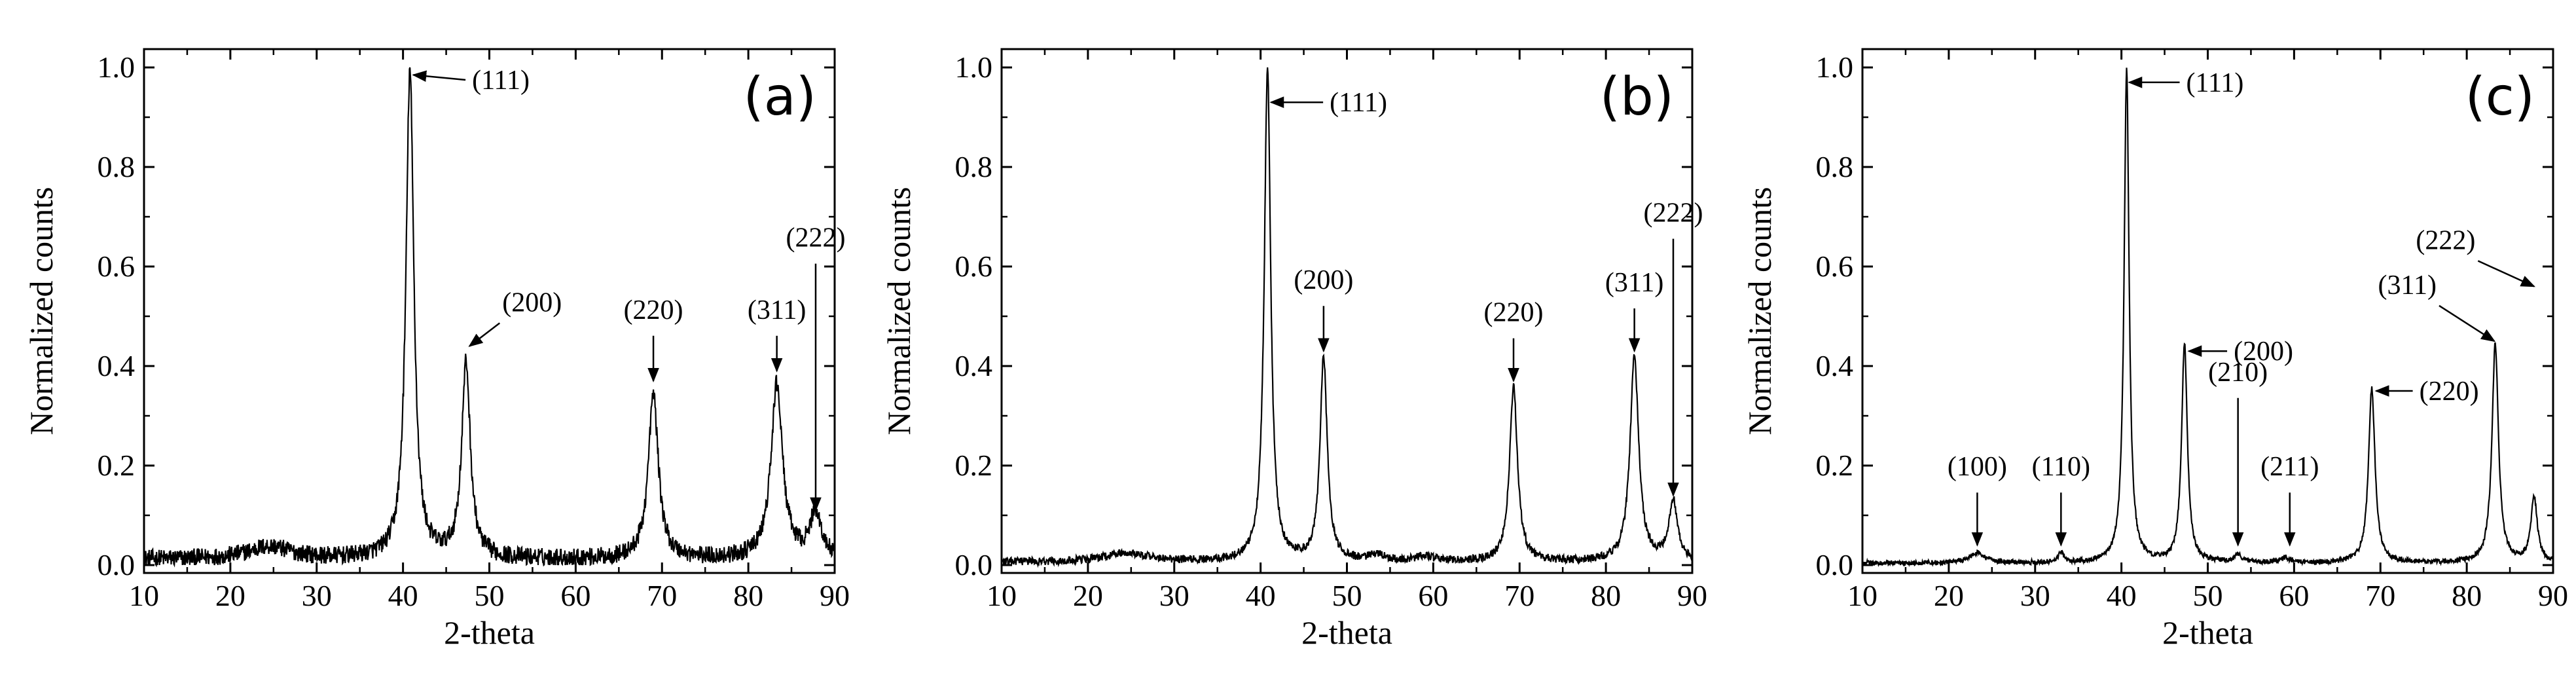 This screenshot has height=681, width=2576. I want to click on peak-label: (100), so click(1977, 467).